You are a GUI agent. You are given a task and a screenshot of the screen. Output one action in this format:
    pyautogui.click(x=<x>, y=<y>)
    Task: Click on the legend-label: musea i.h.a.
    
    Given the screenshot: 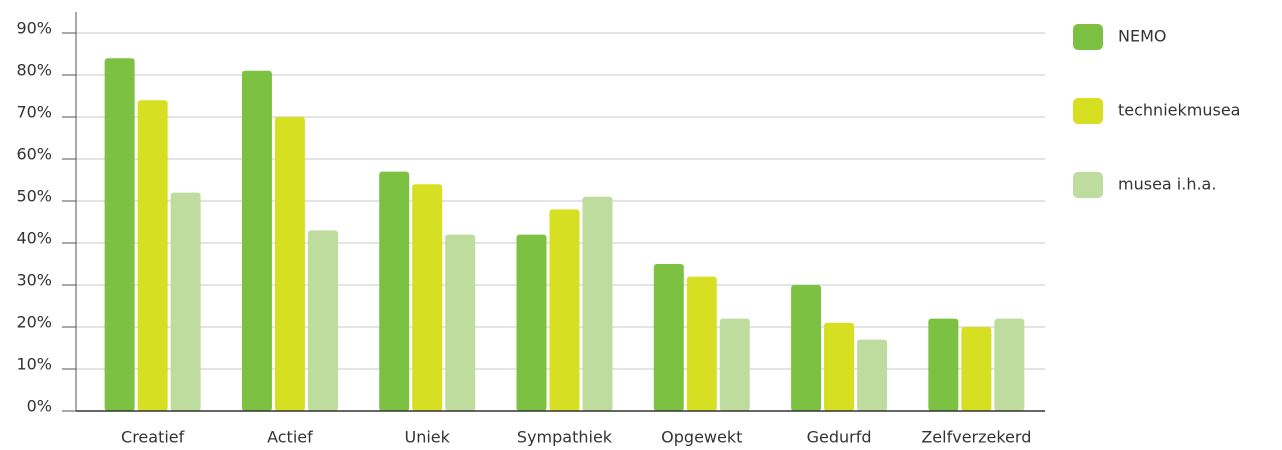 What is the action you would take?
    pyautogui.click(x=1167, y=184)
    